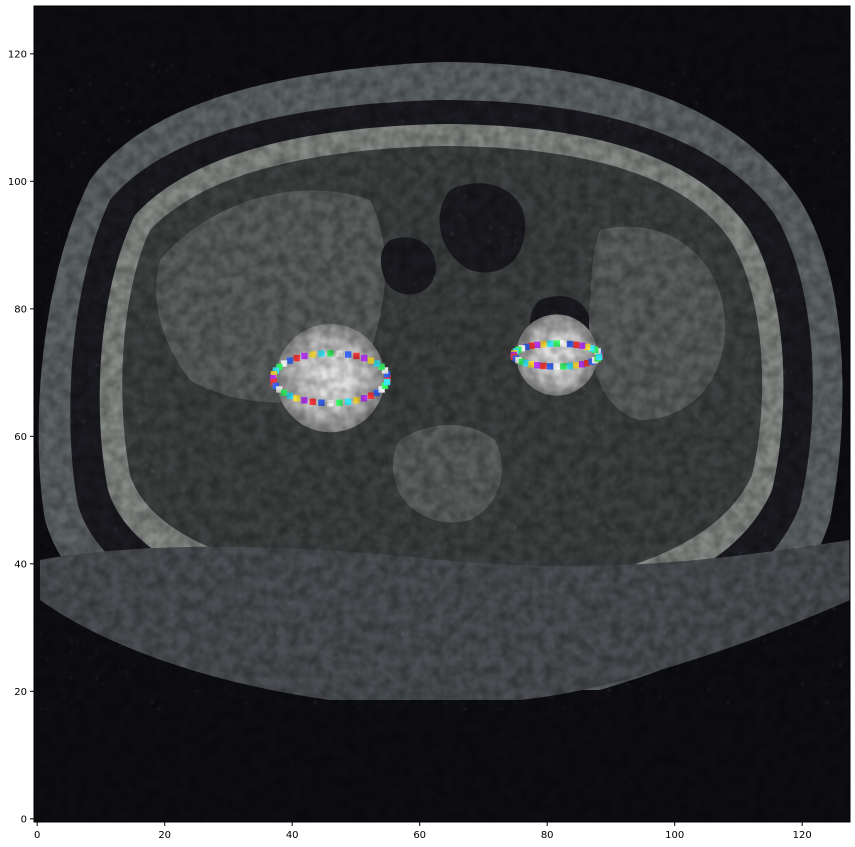  Describe the element at coordinates (20, 564) in the screenshot. I see `y-tick-label: 40` at that location.